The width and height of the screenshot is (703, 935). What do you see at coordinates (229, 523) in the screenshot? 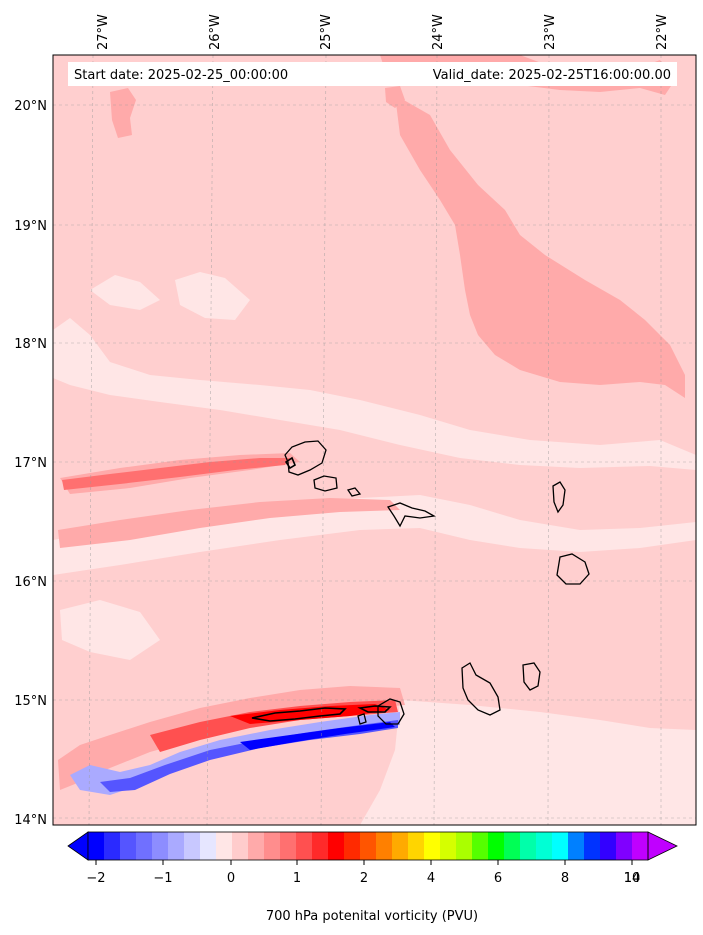
I see `pv-filament-16-5n` at bounding box center [229, 523].